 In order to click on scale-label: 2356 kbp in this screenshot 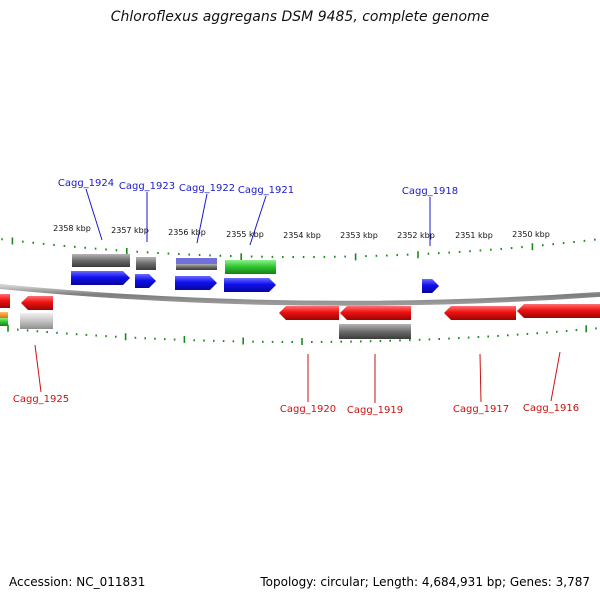, I will do `click(187, 232)`.